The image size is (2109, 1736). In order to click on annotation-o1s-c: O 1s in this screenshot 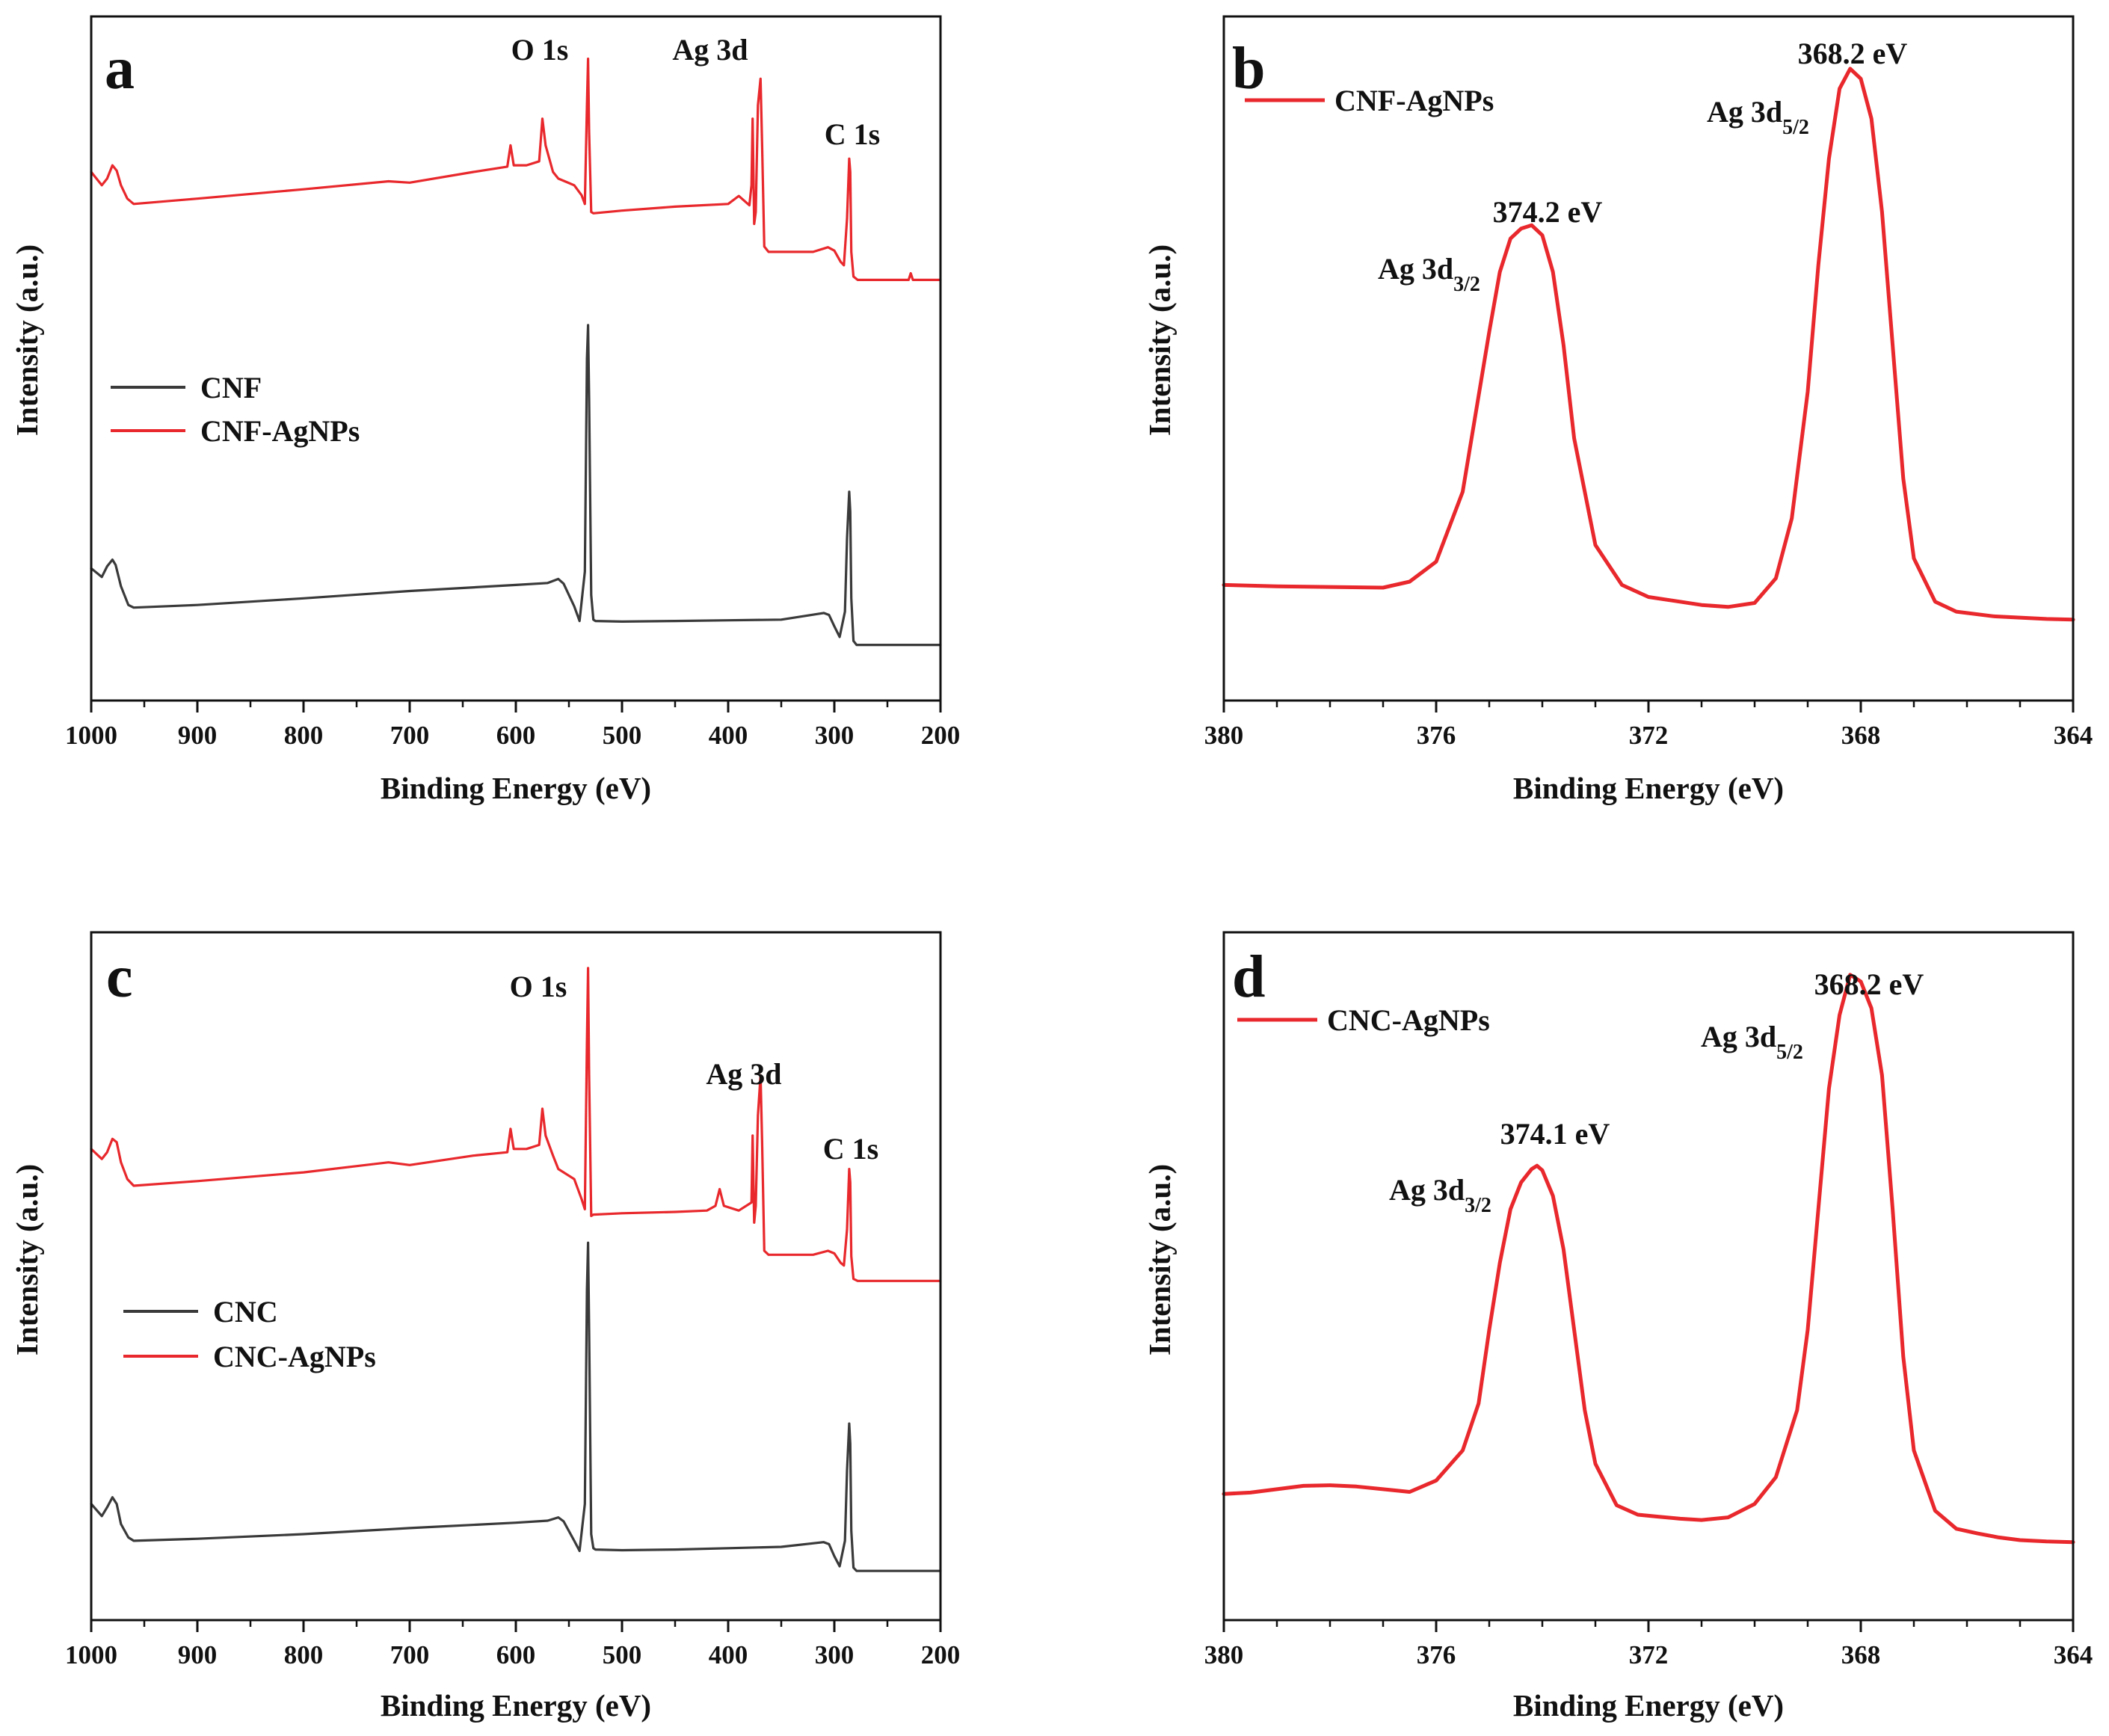, I will do `click(538, 986)`.